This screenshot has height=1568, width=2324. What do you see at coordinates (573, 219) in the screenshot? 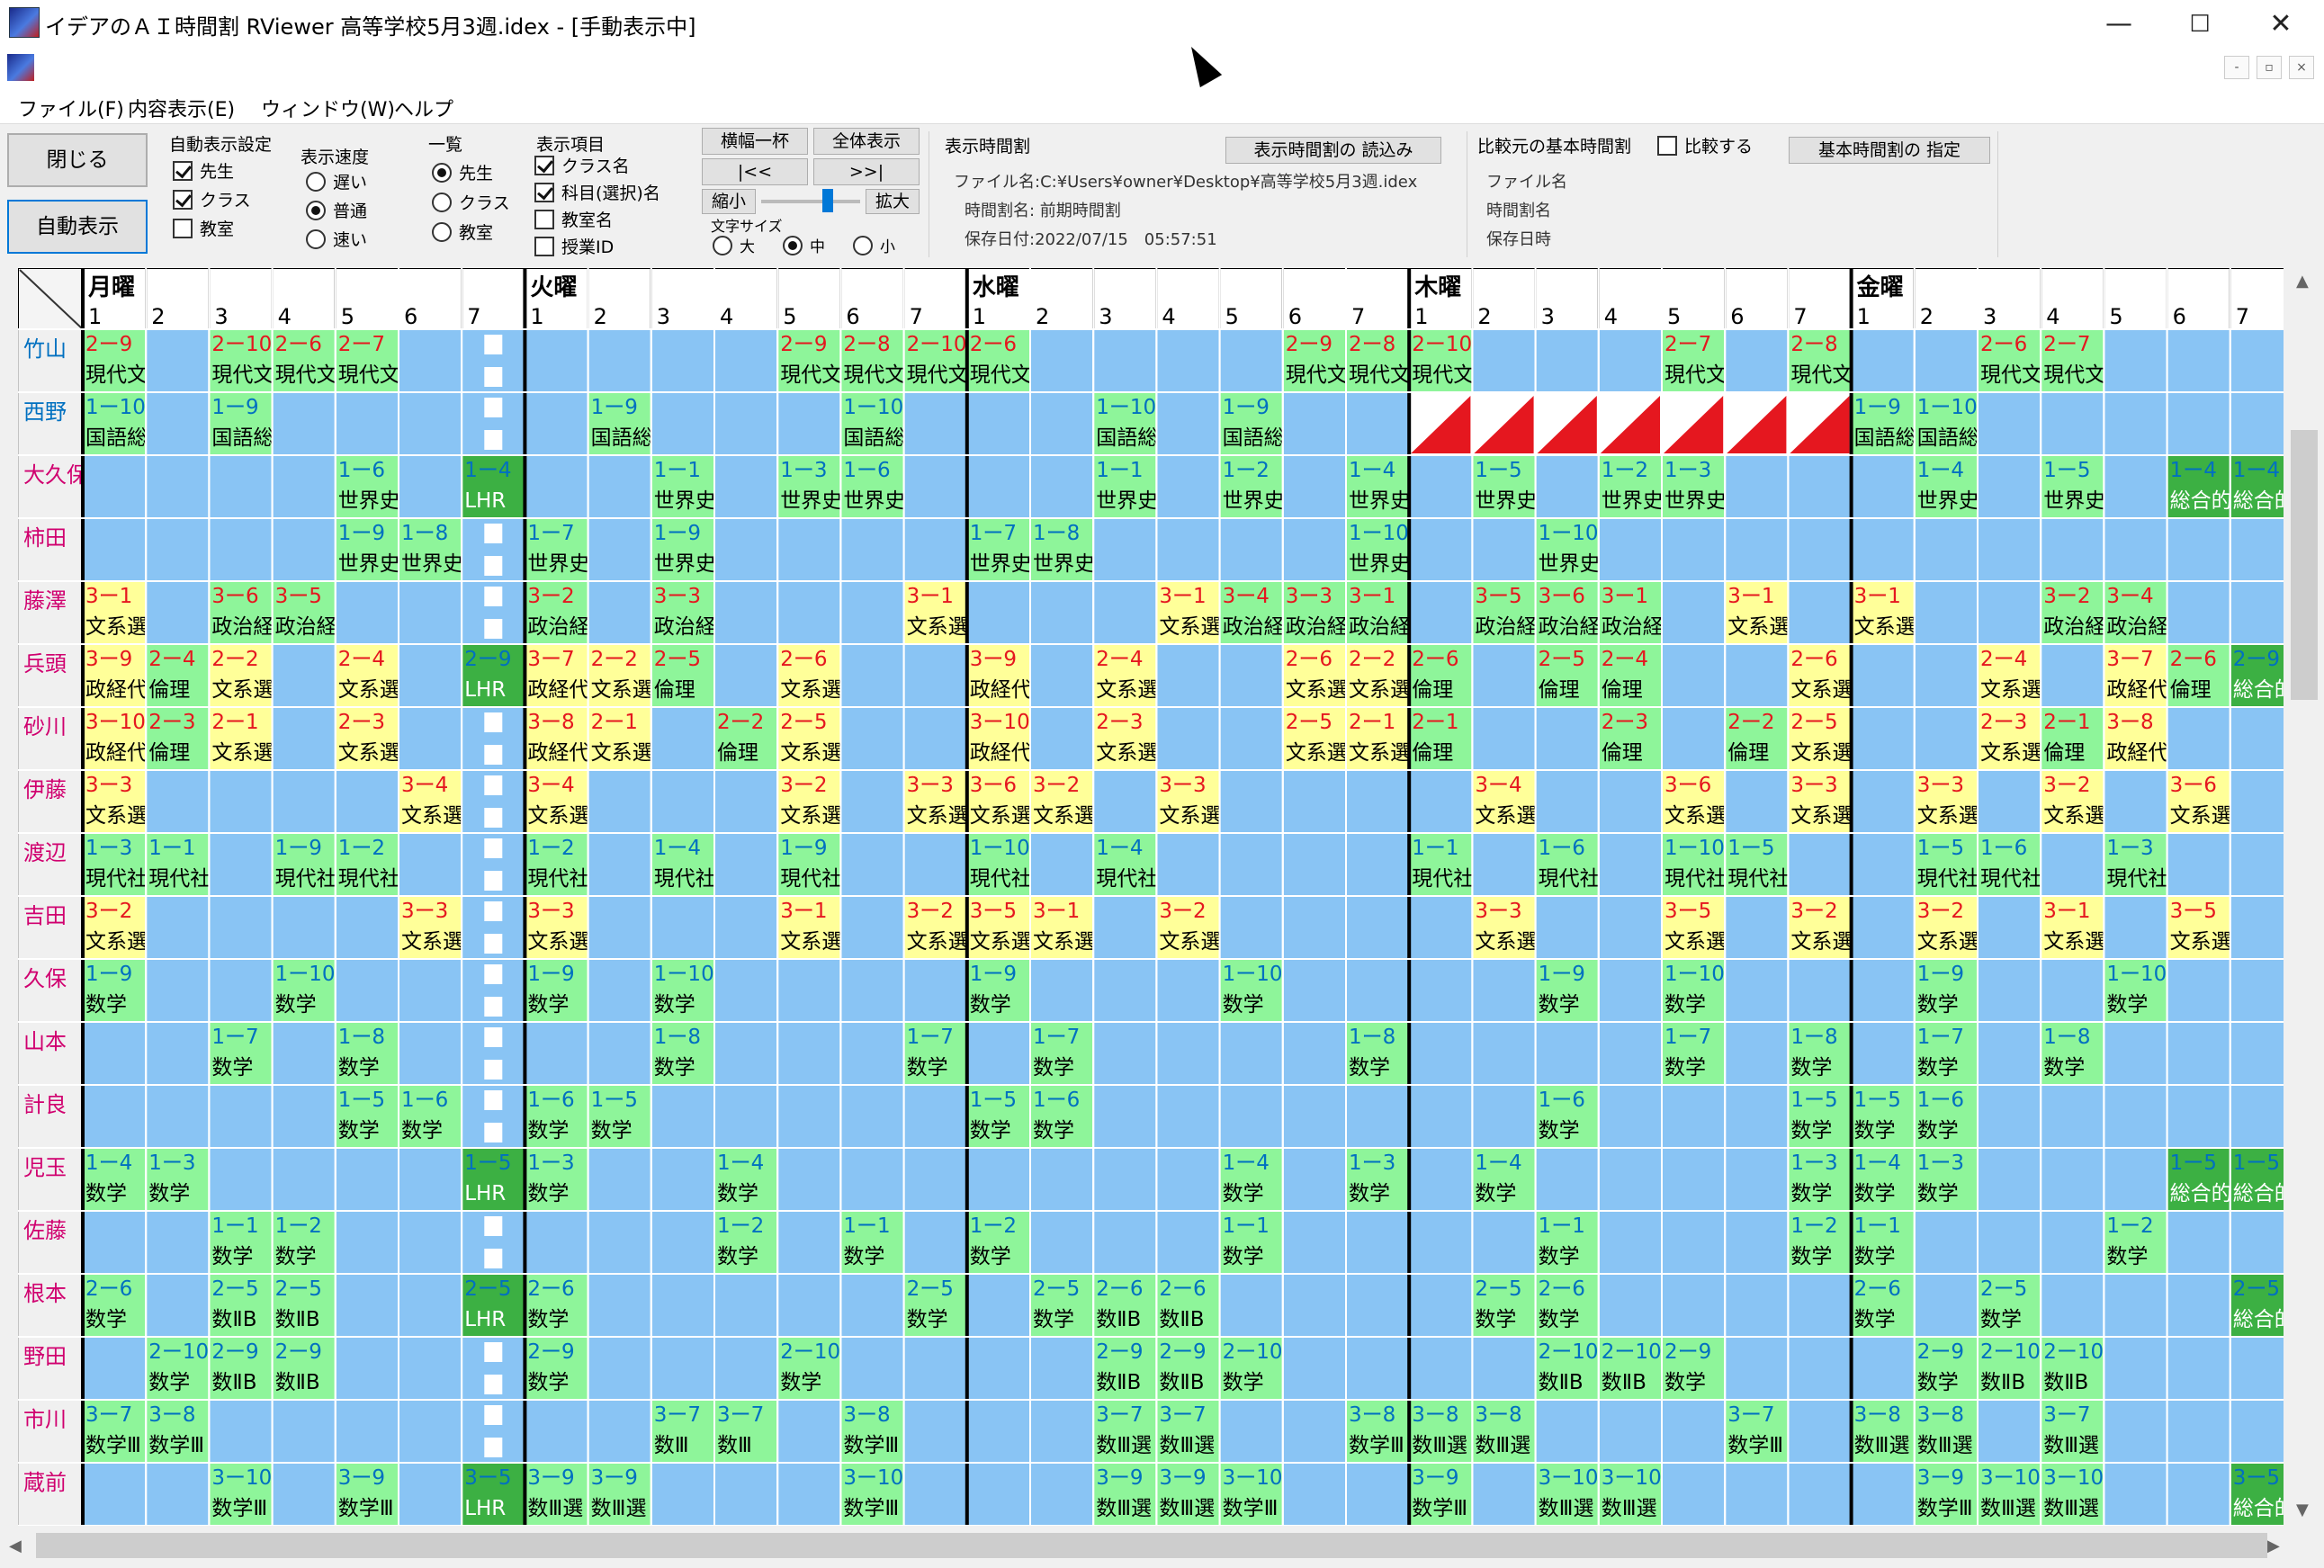
I see `items-option-2: 教室名` at bounding box center [573, 219].